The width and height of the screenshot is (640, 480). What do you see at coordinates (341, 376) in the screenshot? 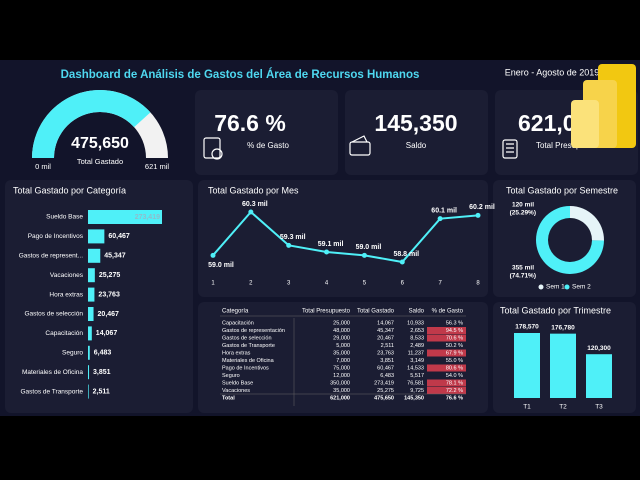
I see `table-cell: 12,000` at bounding box center [341, 376].